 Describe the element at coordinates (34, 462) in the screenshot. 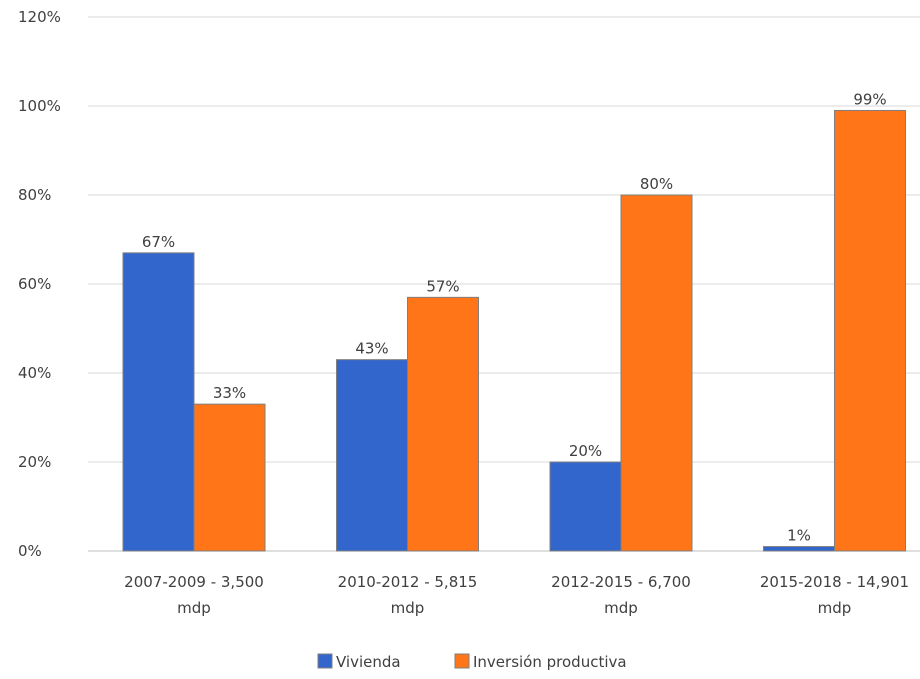

I see `y-tick-label: 20%` at that location.